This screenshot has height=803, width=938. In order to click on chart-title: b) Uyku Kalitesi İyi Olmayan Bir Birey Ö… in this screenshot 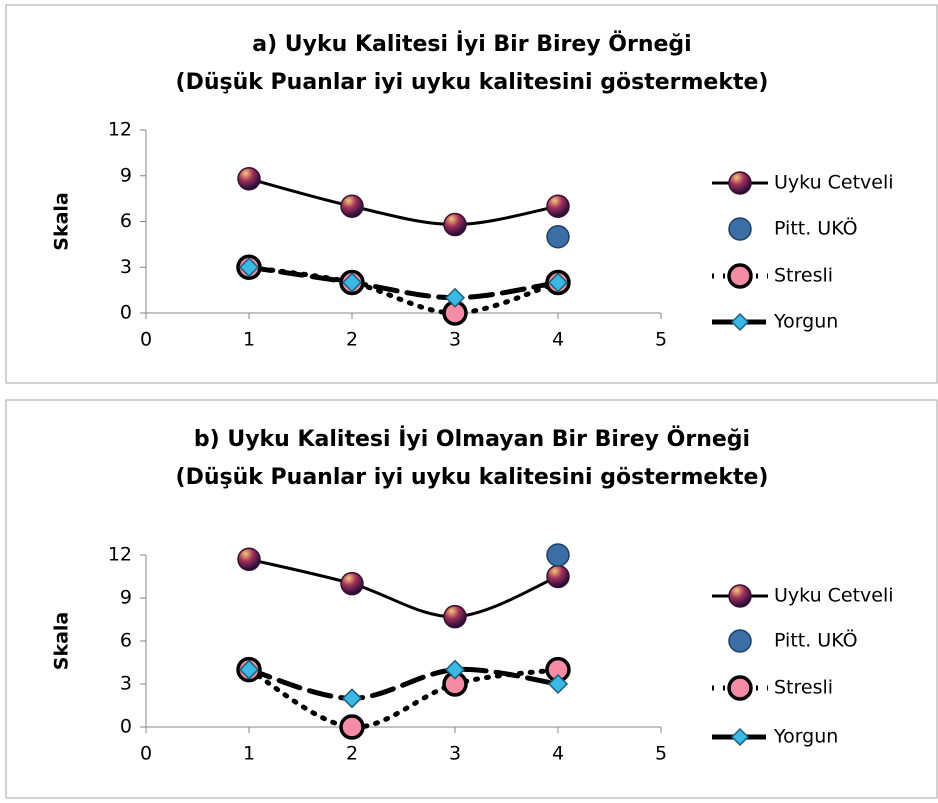, I will do `click(472, 439)`.